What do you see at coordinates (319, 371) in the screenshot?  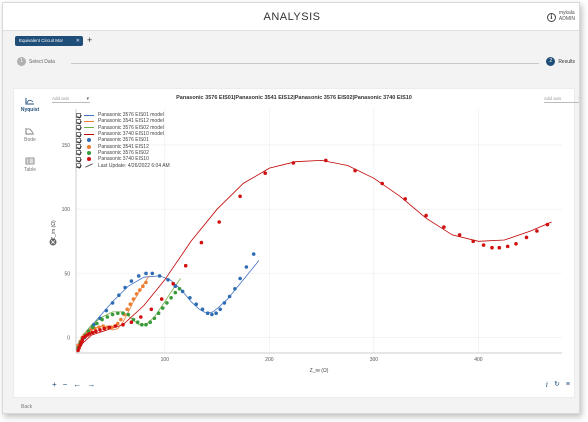 I see `x-axis-label: Z_re (Ω)` at bounding box center [319, 371].